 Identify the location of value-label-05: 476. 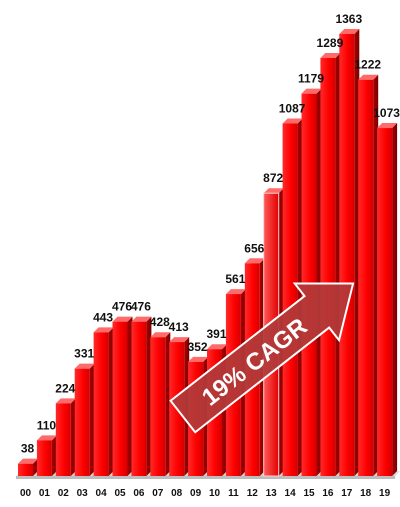
(122, 307).